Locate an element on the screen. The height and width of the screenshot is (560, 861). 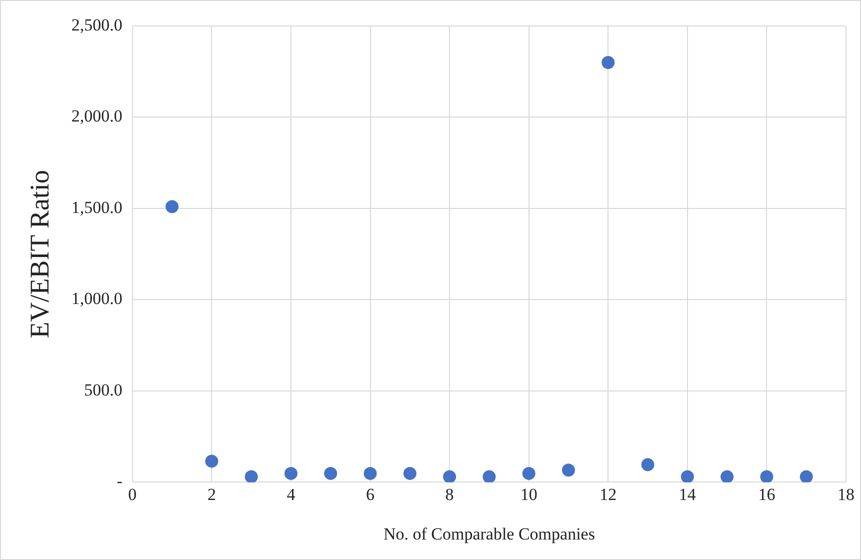
y-tick-label: - is located at coordinates (119, 481).